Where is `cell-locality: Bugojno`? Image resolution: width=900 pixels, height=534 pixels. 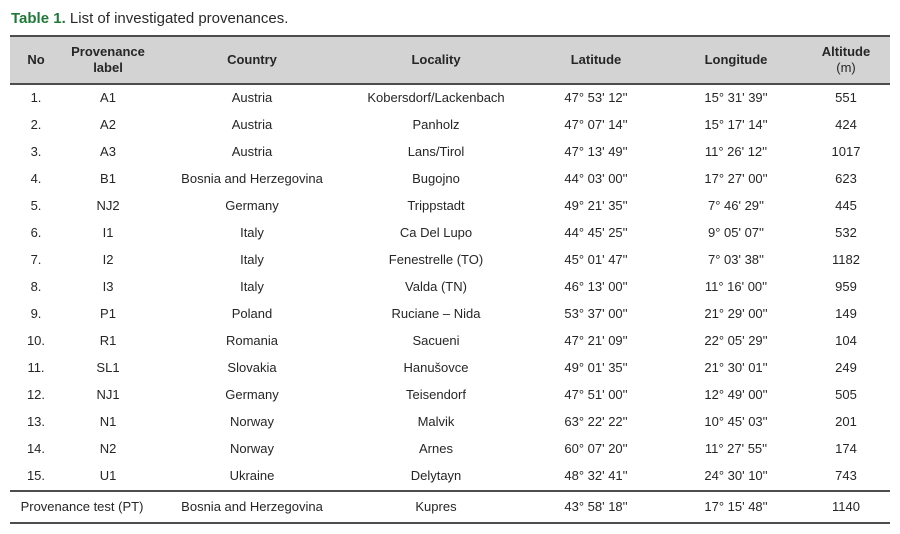
cell-locality: Bugojno is located at coordinates (436, 179).